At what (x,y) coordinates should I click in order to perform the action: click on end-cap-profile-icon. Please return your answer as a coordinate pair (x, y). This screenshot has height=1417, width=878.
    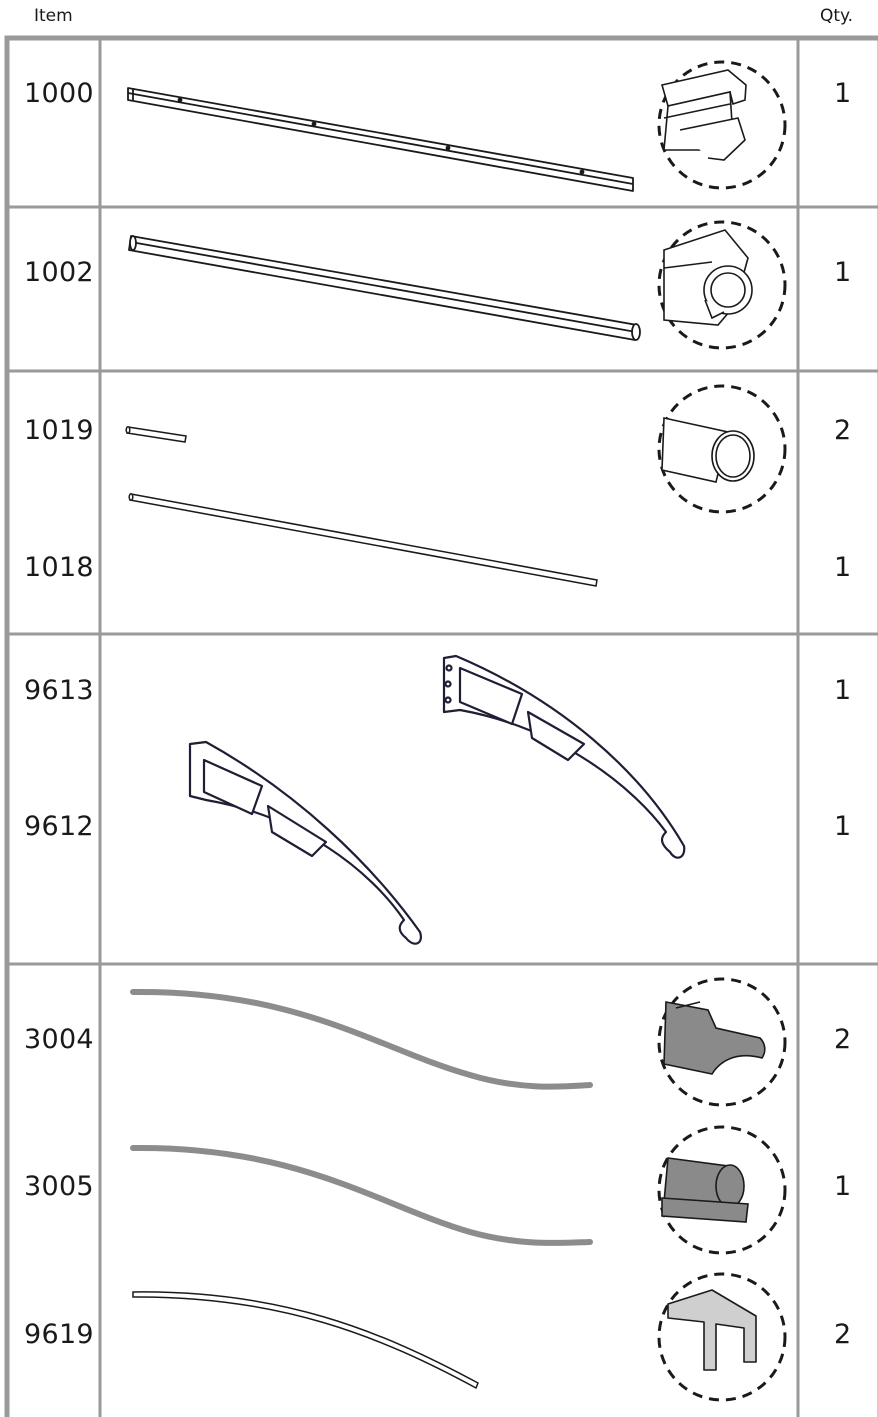
    Looking at the image, I should click on (722, 1337).